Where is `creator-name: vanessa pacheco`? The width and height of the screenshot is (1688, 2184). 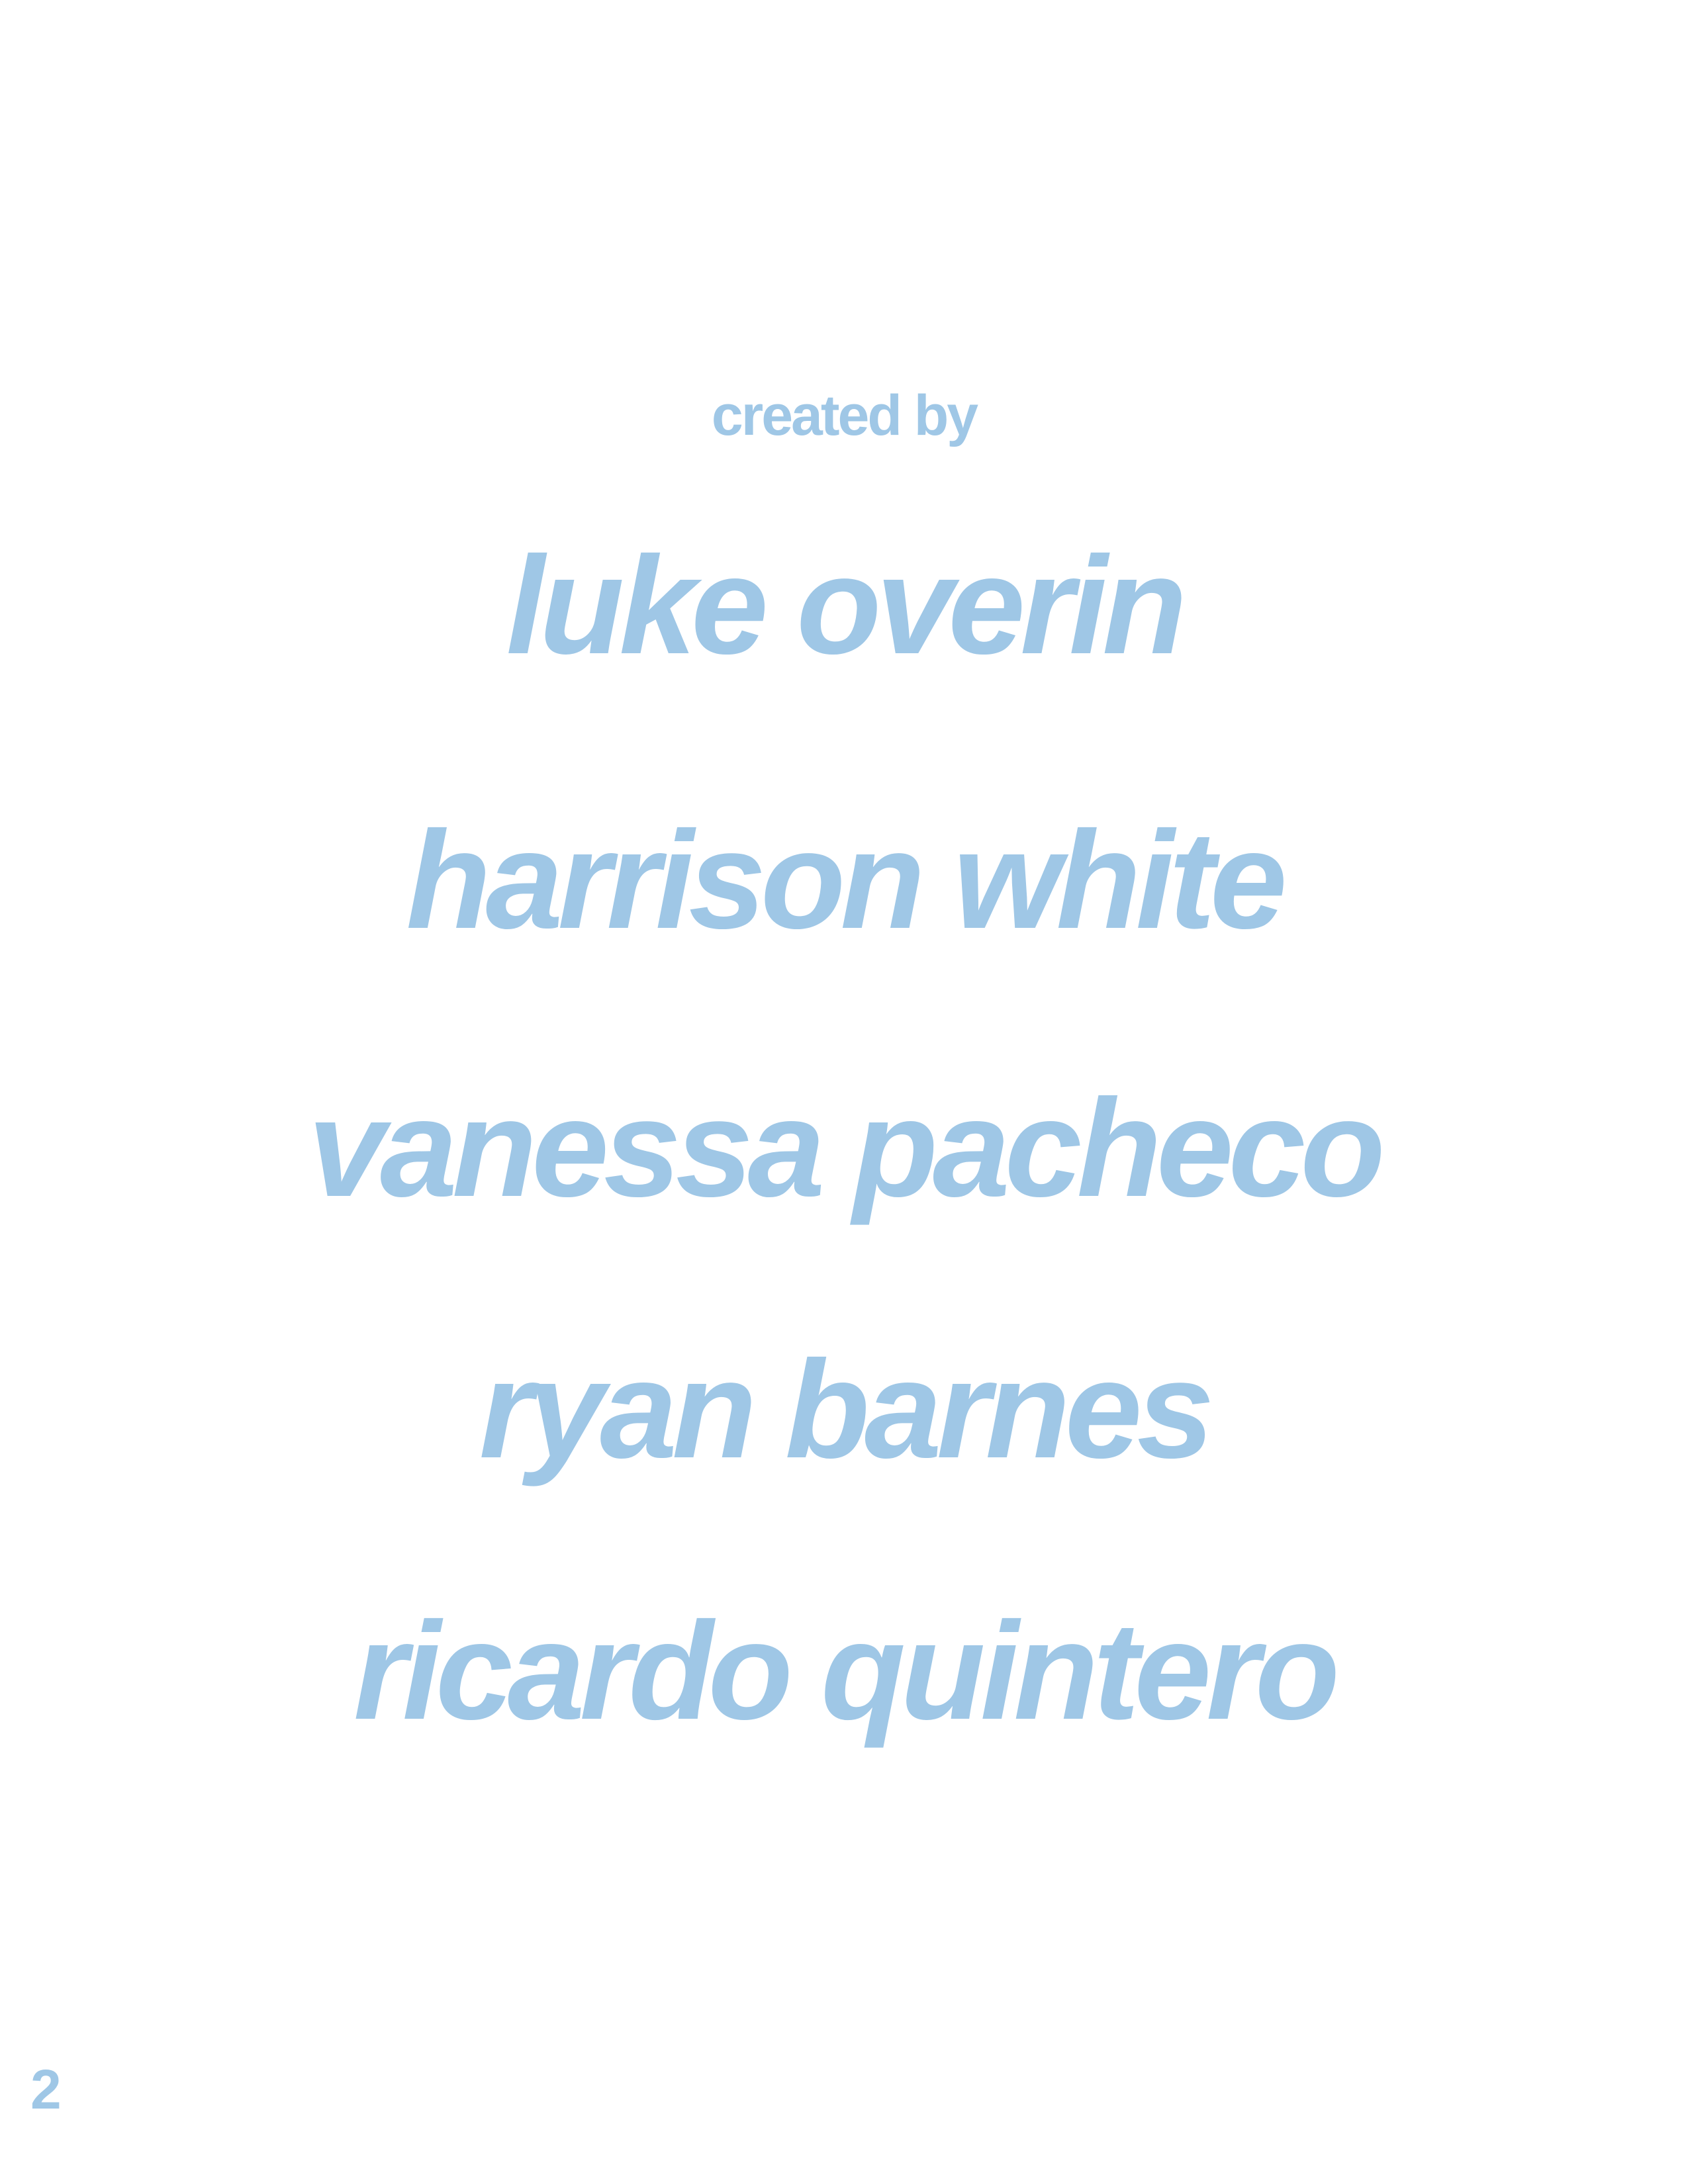 creator-name: vanessa pacheco is located at coordinates (846, 1148).